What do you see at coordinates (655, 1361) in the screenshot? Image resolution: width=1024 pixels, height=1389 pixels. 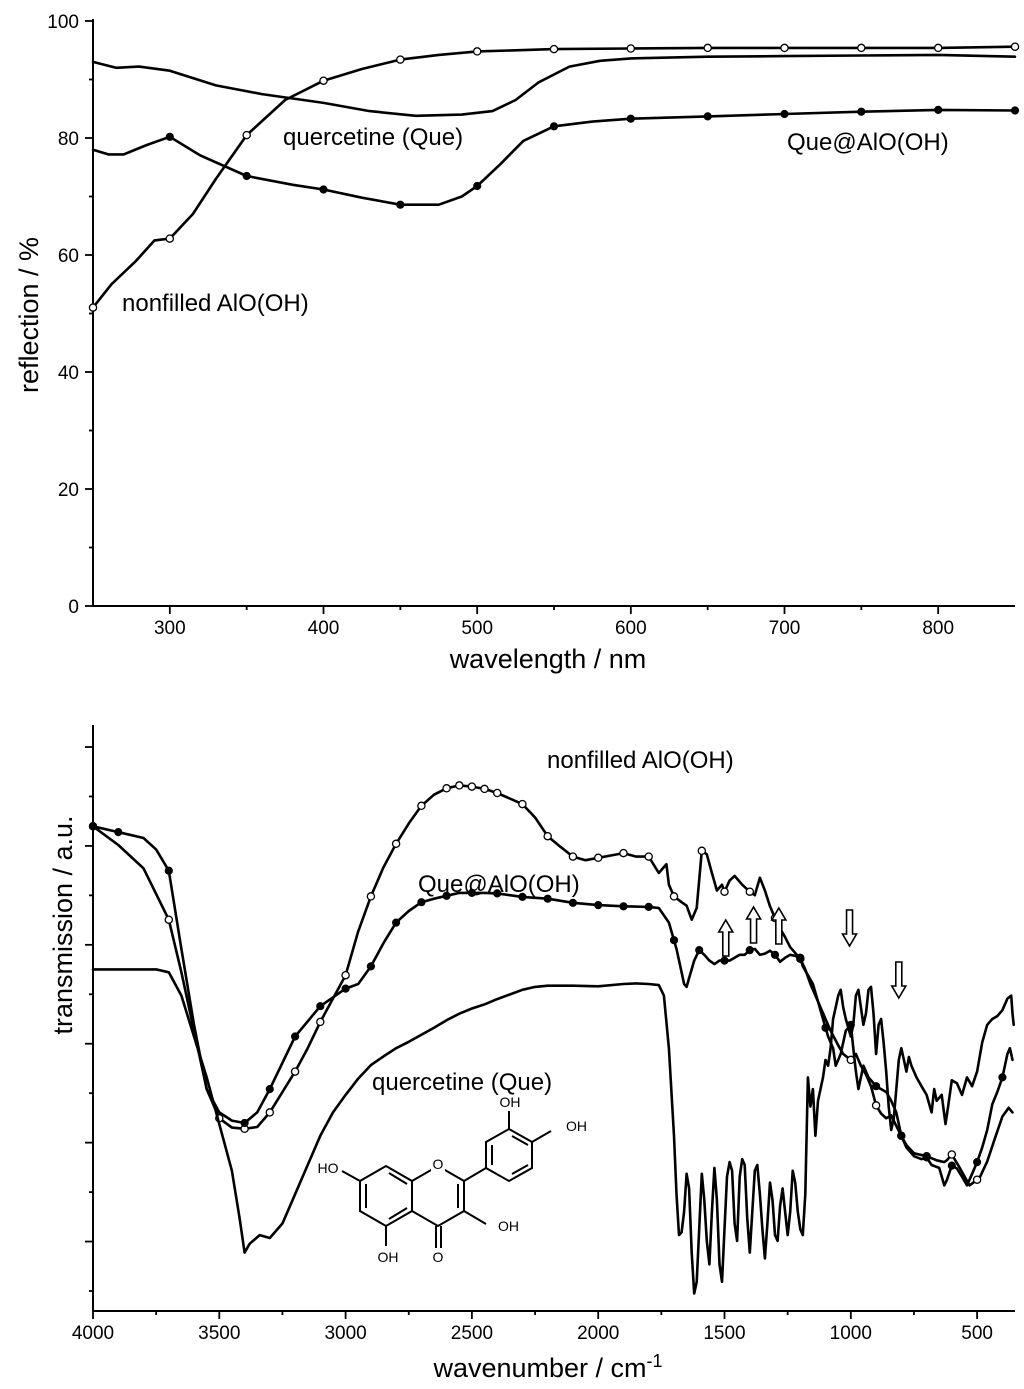 I see `x-axis-title-sup: -1` at bounding box center [655, 1361].